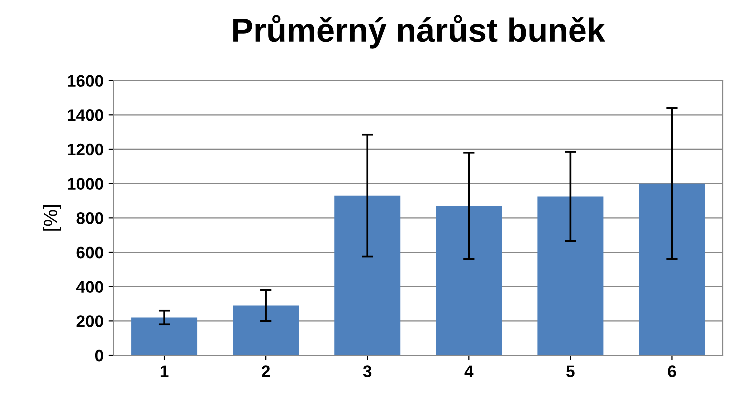 This screenshot has width=734, height=404. I want to click on y-tick-label: 400, so click(90, 287).